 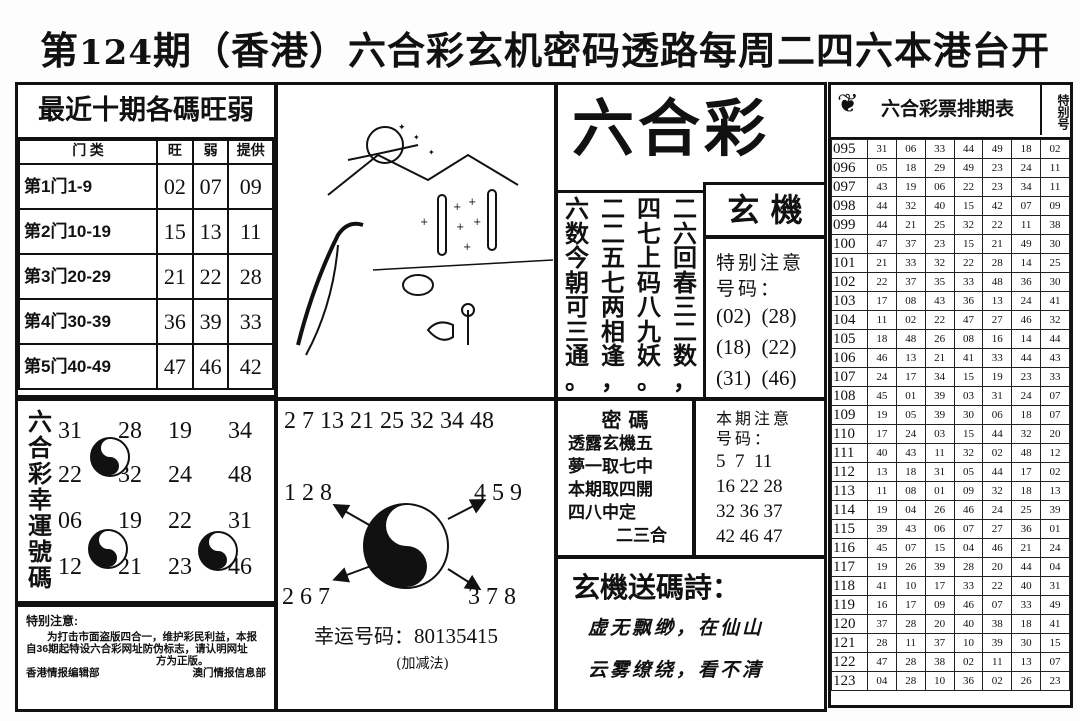 What do you see at coordinates (40, 499) in the screenshot?
I see `label-char: 幸` at bounding box center [40, 499].